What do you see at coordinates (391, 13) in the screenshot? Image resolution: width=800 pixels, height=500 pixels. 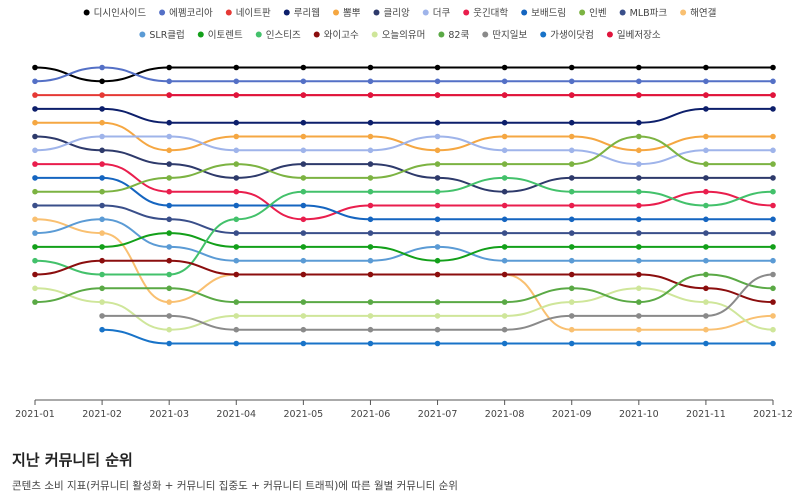 I see `legend-item: 클리앙` at bounding box center [391, 13].